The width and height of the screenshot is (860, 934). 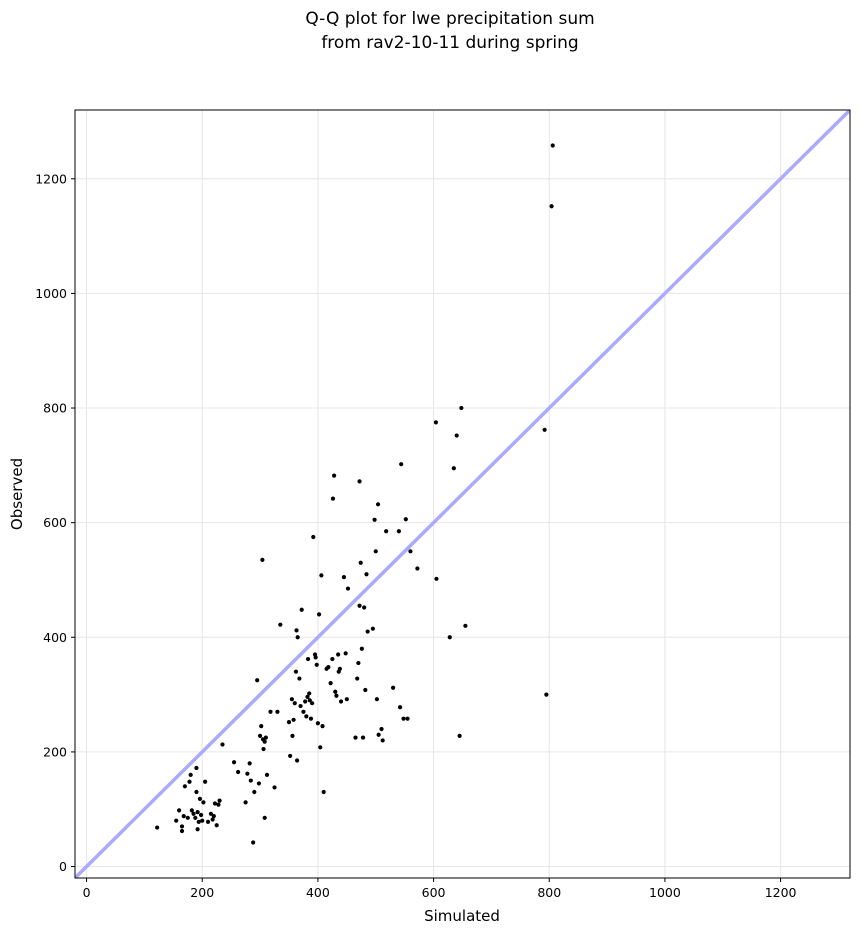 What do you see at coordinates (434, 892) in the screenshot?
I see `x-tick-label: 600` at bounding box center [434, 892].